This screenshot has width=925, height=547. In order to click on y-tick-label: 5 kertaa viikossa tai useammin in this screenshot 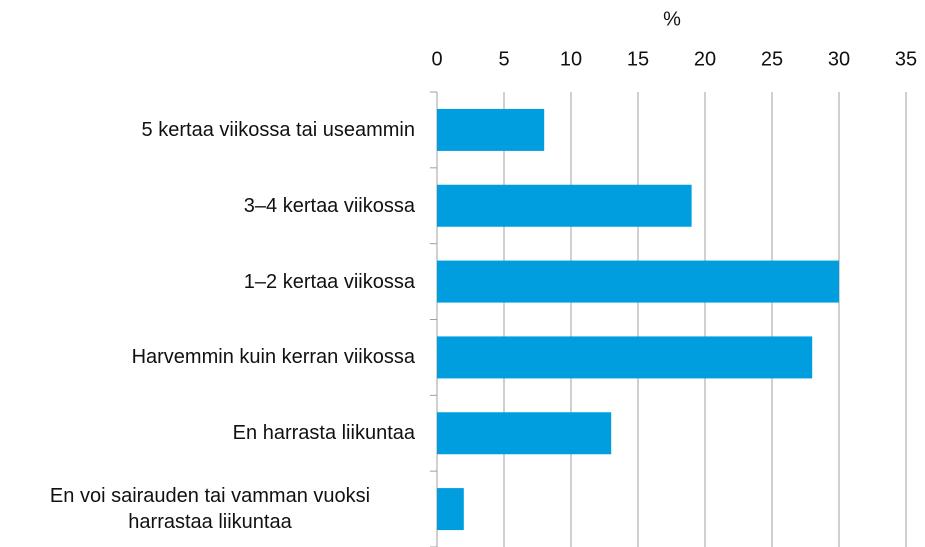, I will do `click(278, 129)`.